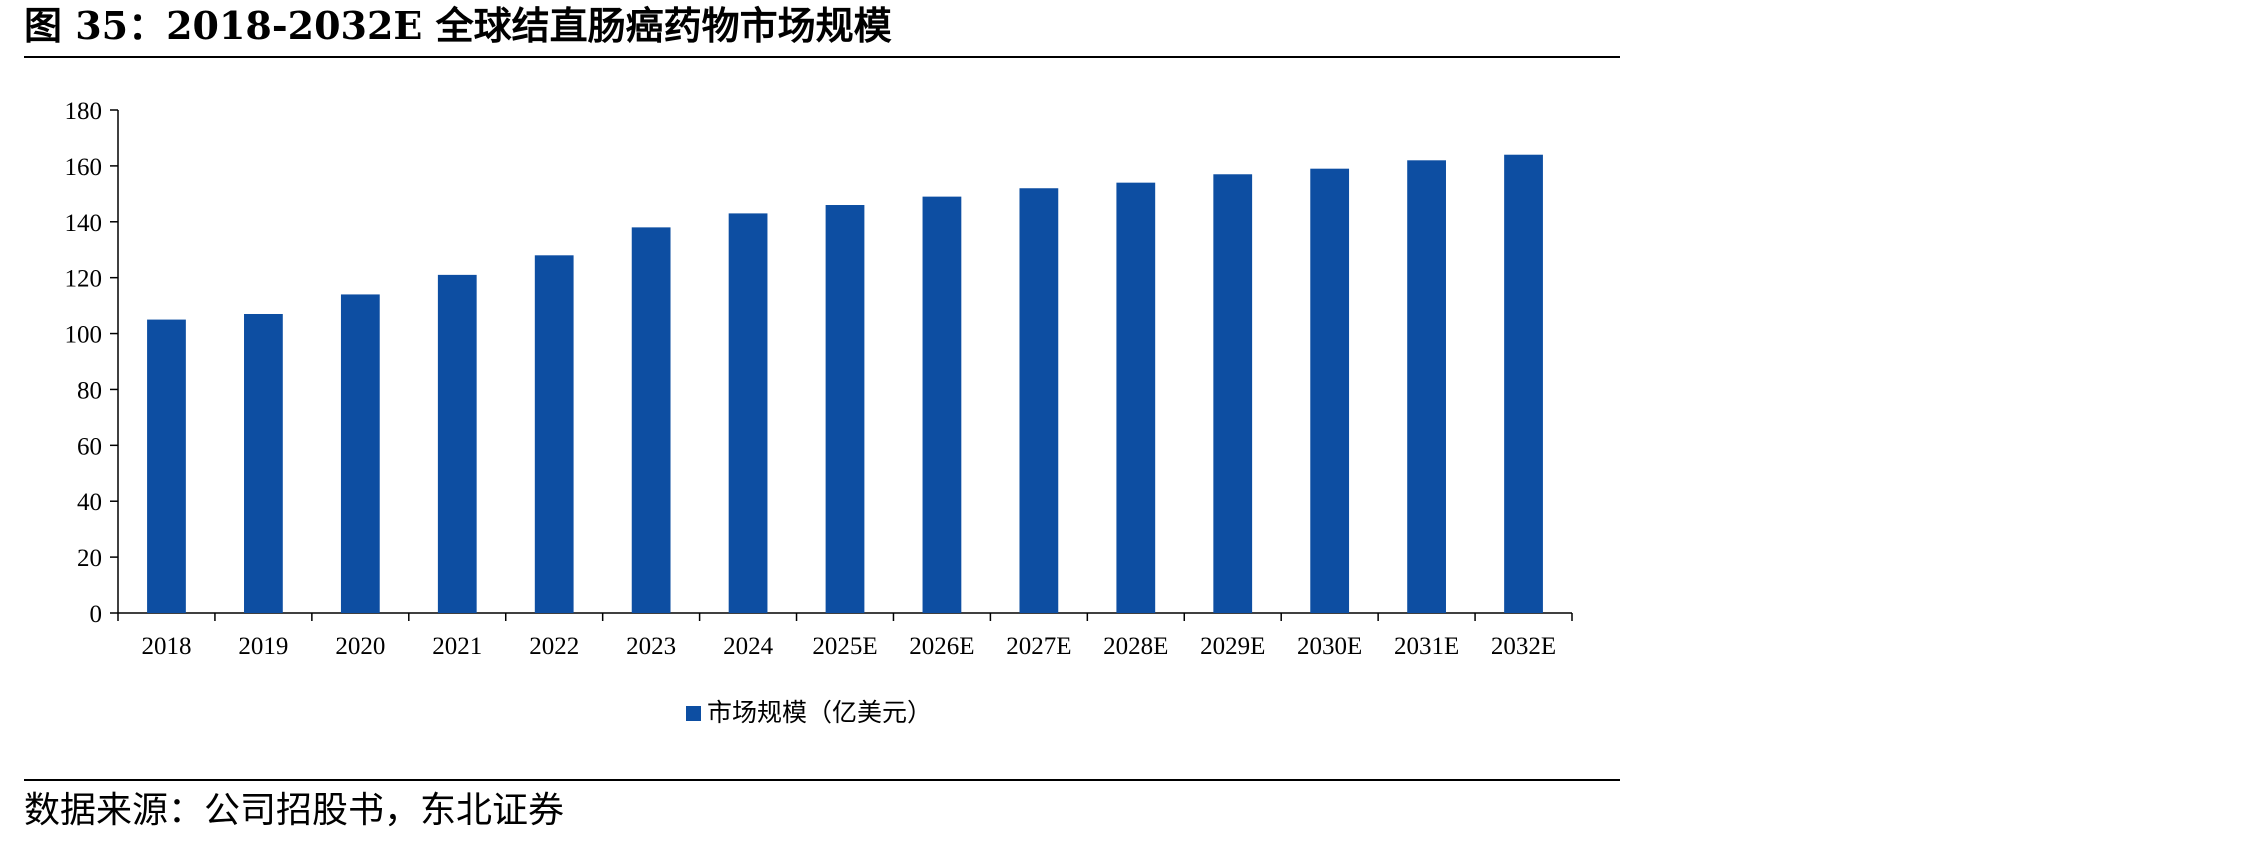  I want to click on bar-2025E, so click(845, 409).